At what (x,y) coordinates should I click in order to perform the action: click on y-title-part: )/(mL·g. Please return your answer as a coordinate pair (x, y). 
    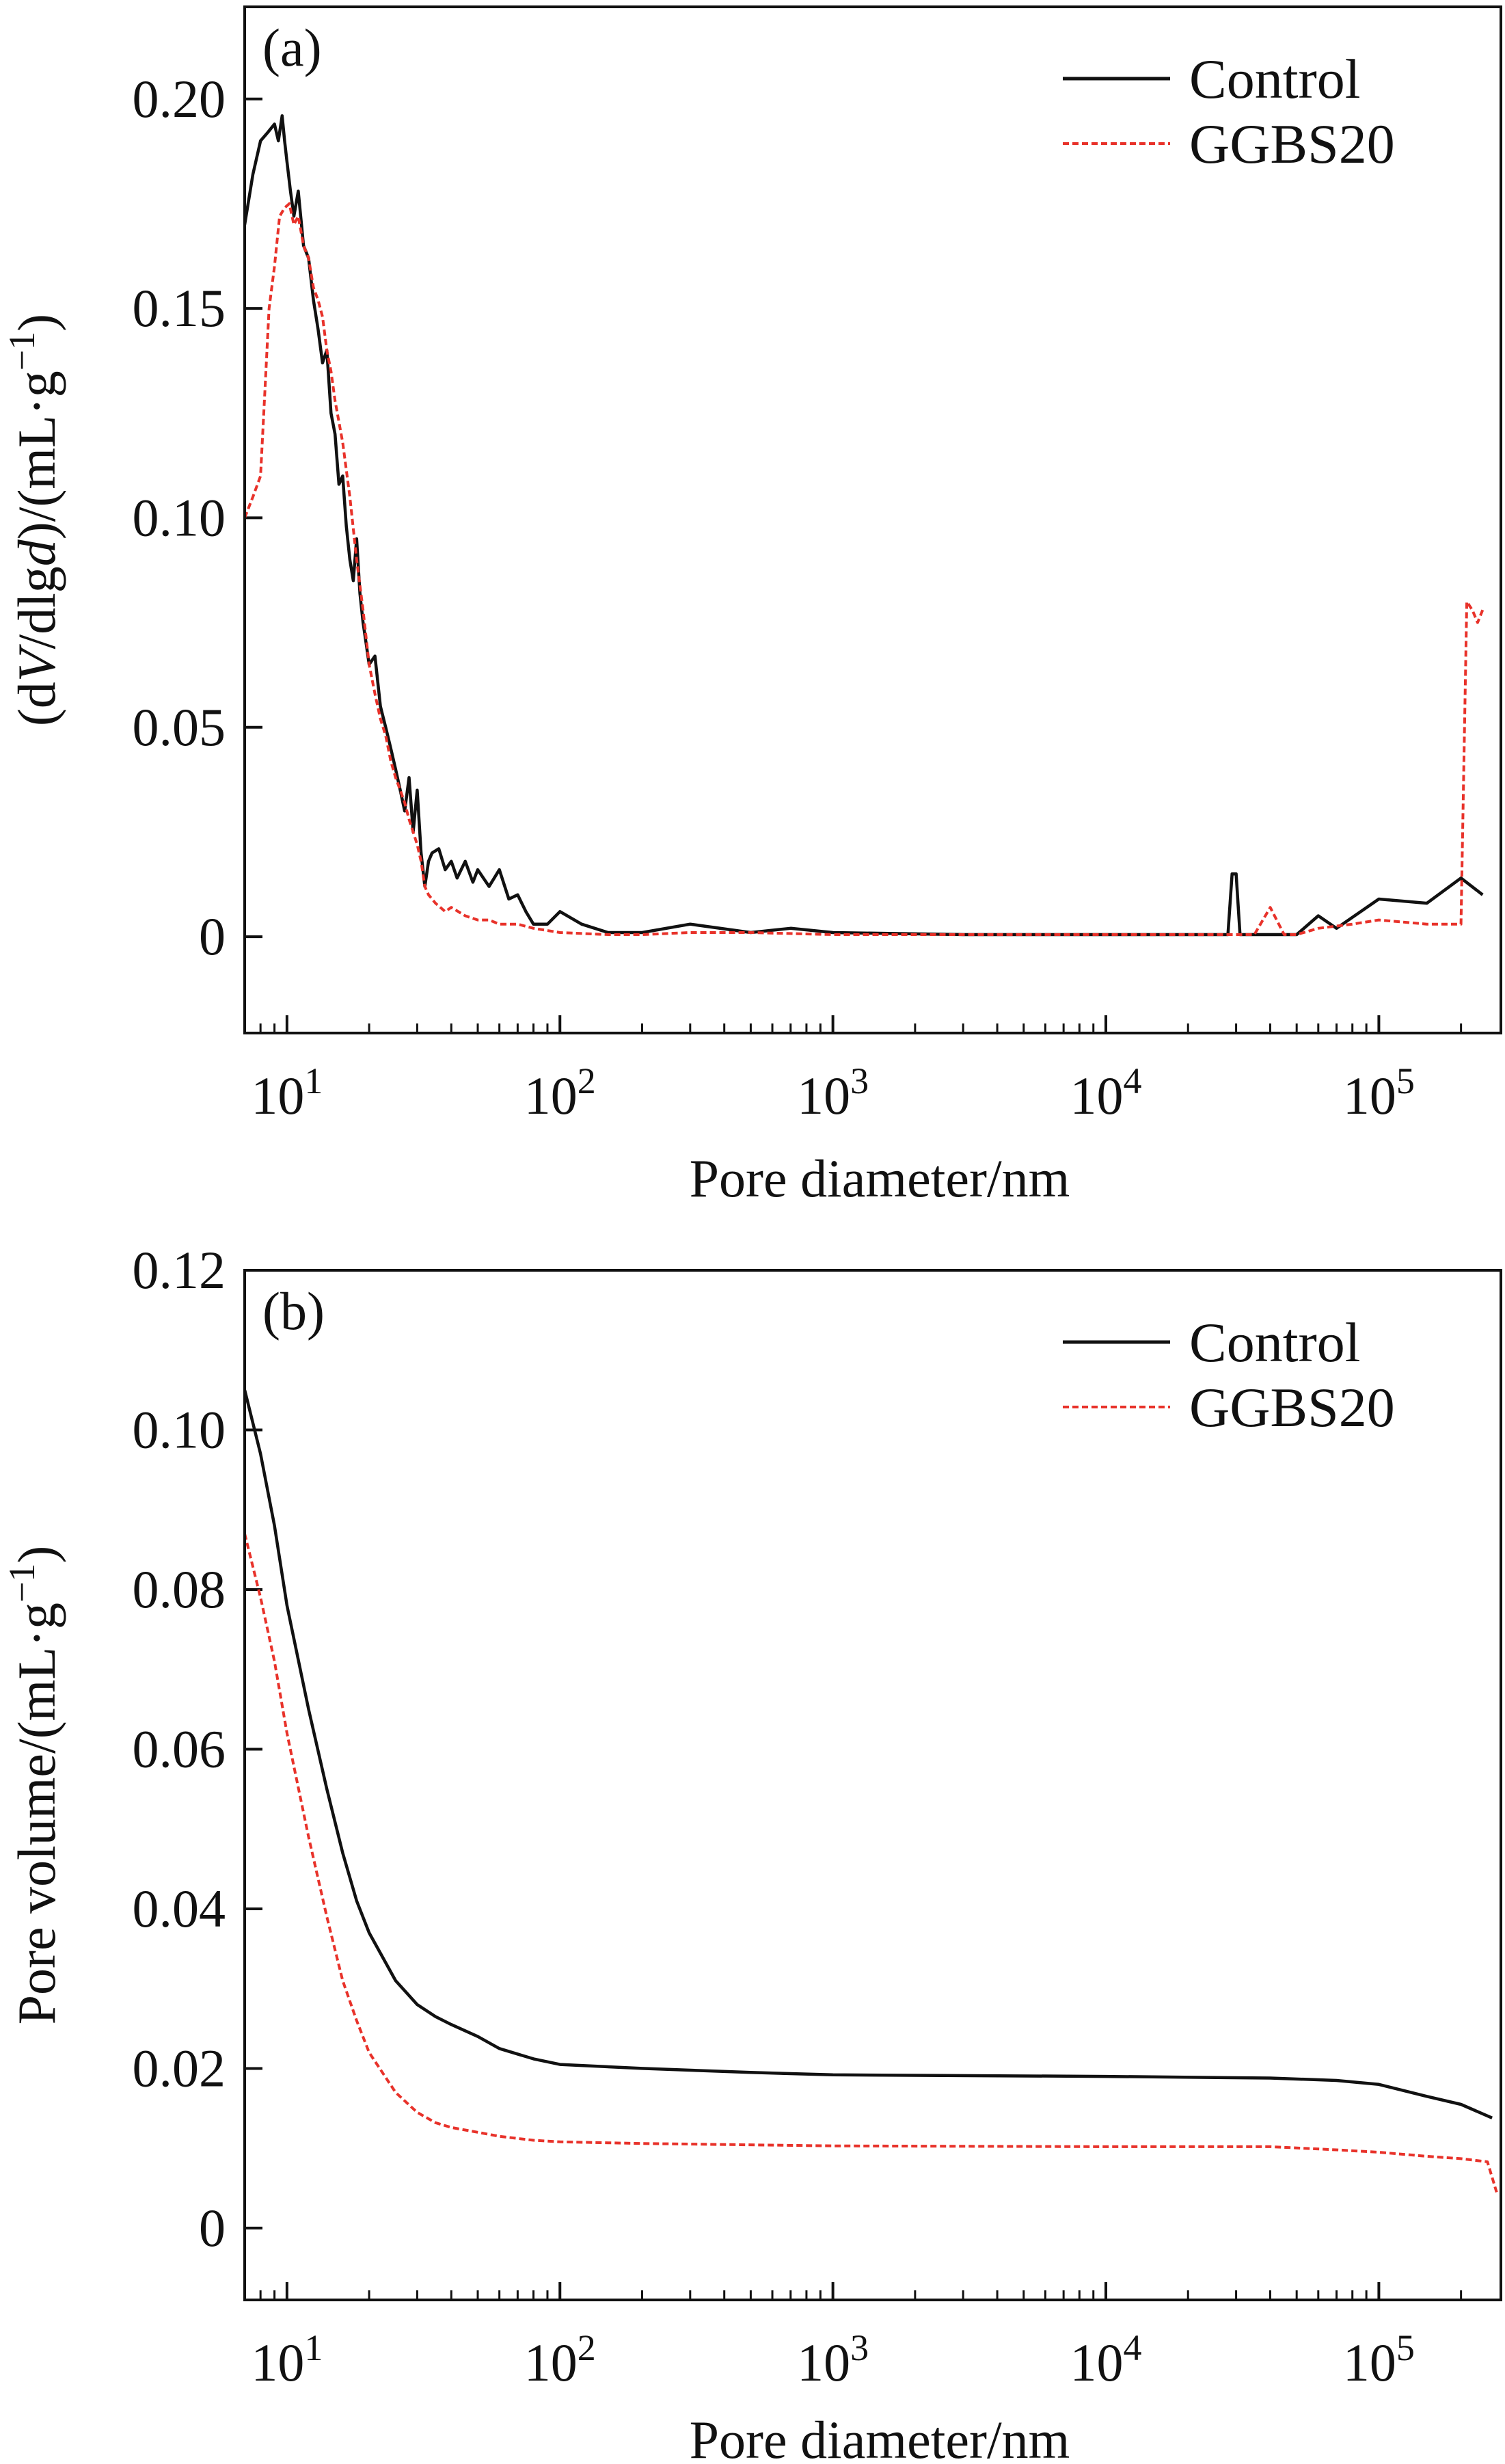
    Looking at the image, I should click on (36, 455).